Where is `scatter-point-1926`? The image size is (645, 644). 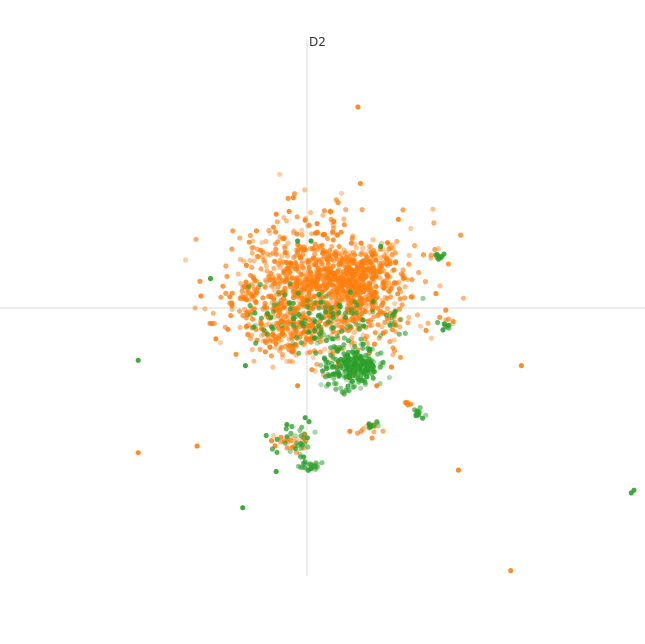 scatter-point-1926 is located at coordinates (438, 255).